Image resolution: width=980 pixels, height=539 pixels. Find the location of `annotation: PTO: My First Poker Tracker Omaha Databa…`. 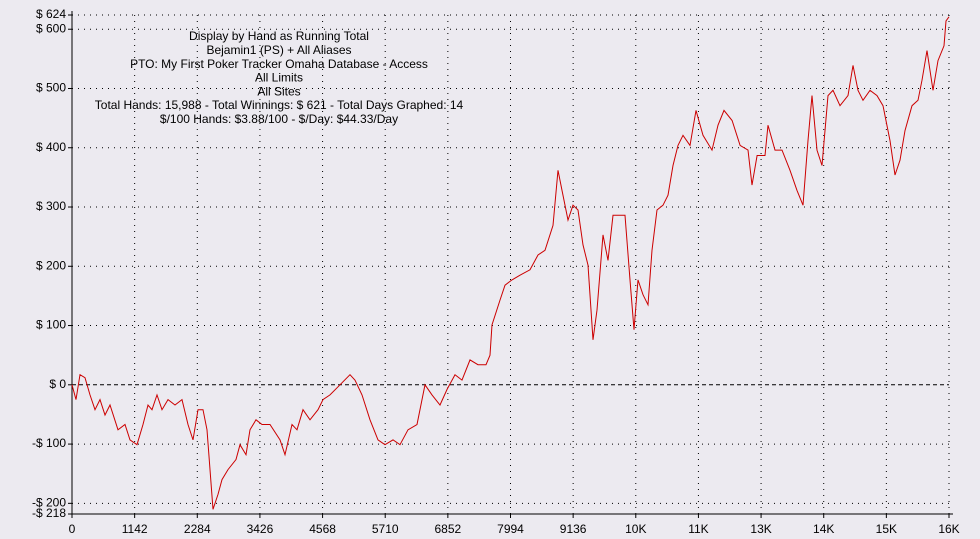

annotation: PTO: My First Poker Tracker Omaha Databa… is located at coordinates (279, 64).